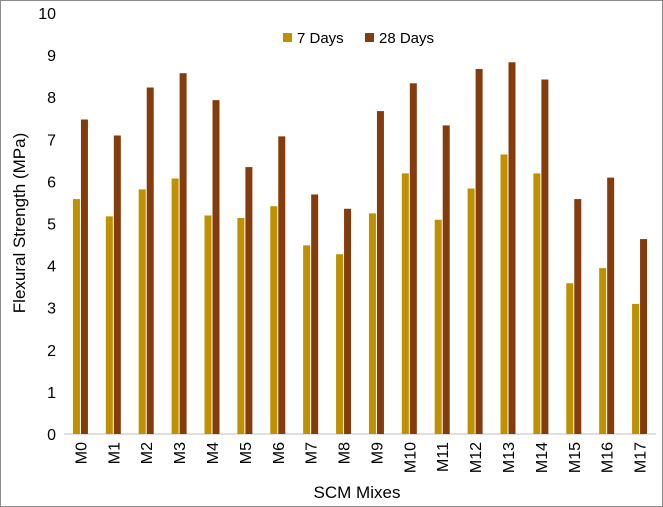 The height and width of the screenshot is (507, 663). I want to click on x-tick-label: M11, so click(443, 457).